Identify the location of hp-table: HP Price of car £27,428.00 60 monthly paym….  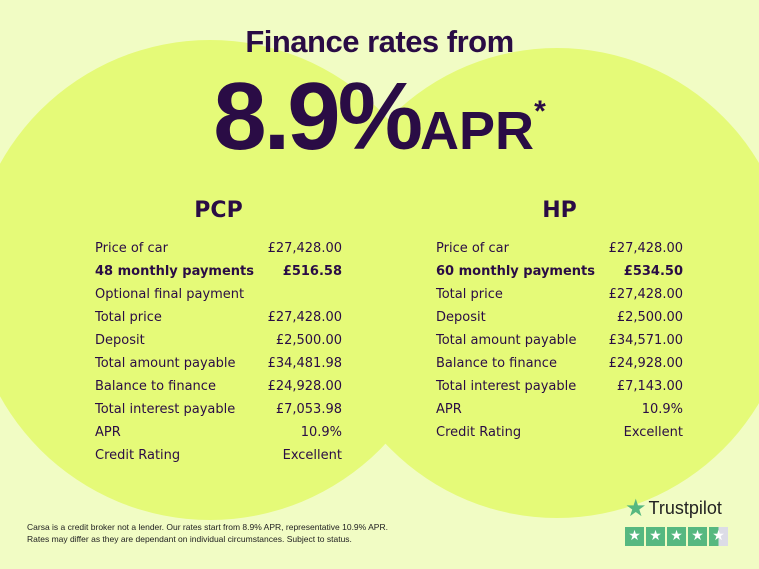
(559, 321).